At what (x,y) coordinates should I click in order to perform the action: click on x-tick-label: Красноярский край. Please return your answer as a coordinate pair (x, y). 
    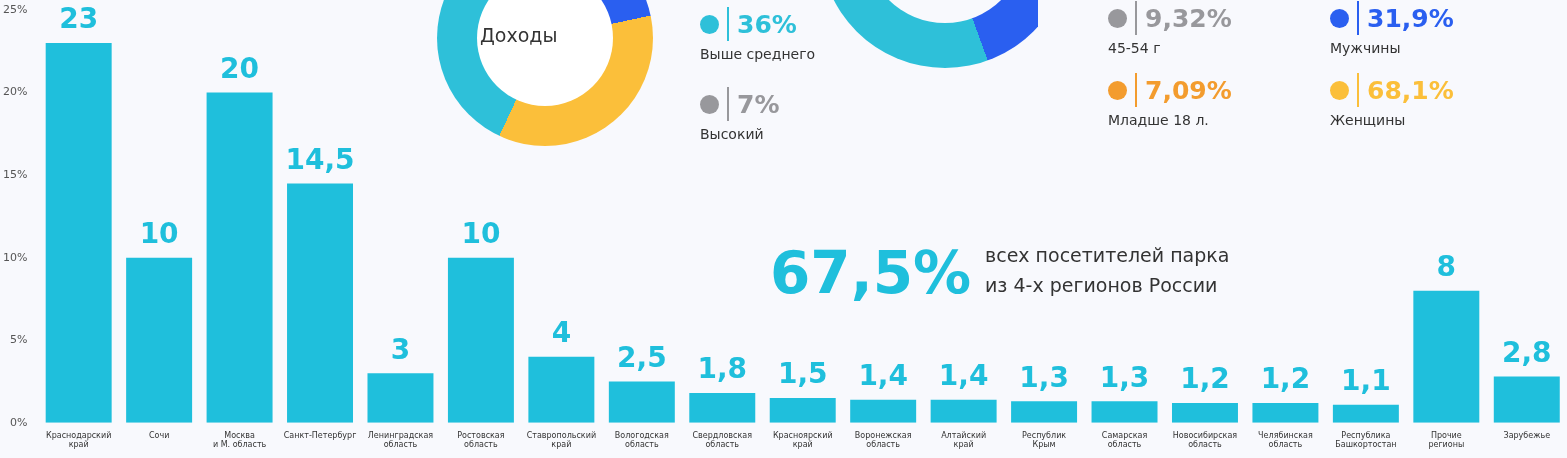
    Looking at the image, I should click on (802, 440).